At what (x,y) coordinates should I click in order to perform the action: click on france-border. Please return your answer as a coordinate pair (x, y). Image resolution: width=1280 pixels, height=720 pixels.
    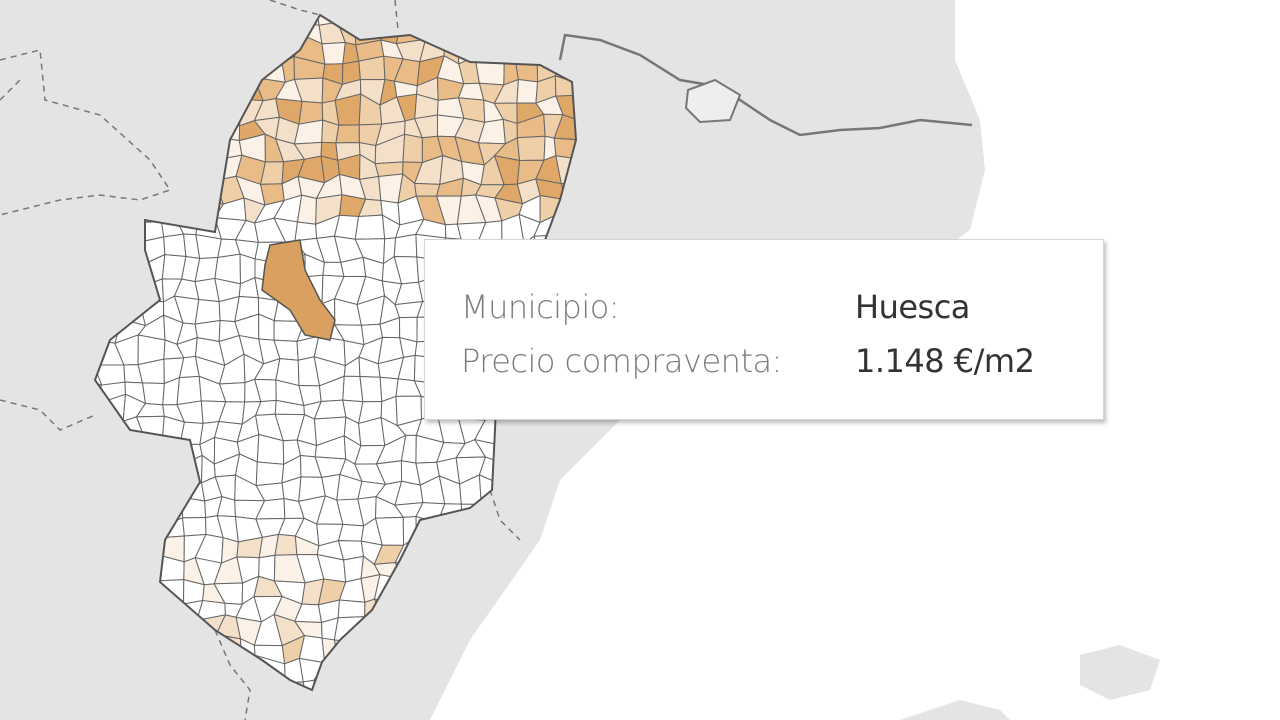
    Looking at the image, I should click on (765, 85).